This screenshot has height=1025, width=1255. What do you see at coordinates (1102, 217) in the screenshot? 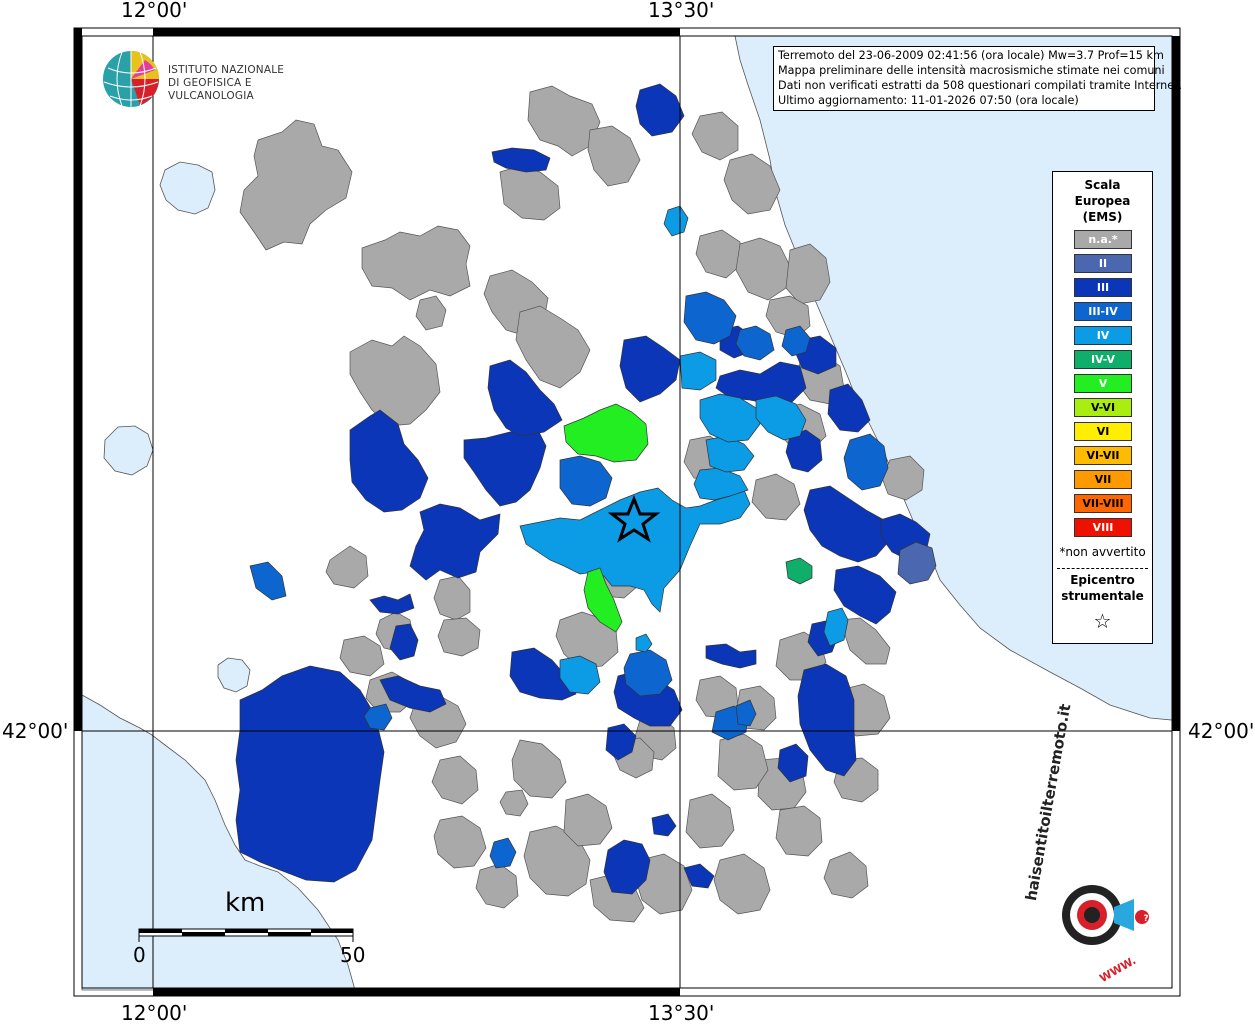
I see `legend-title-3: (EMS)` at bounding box center [1102, 217].